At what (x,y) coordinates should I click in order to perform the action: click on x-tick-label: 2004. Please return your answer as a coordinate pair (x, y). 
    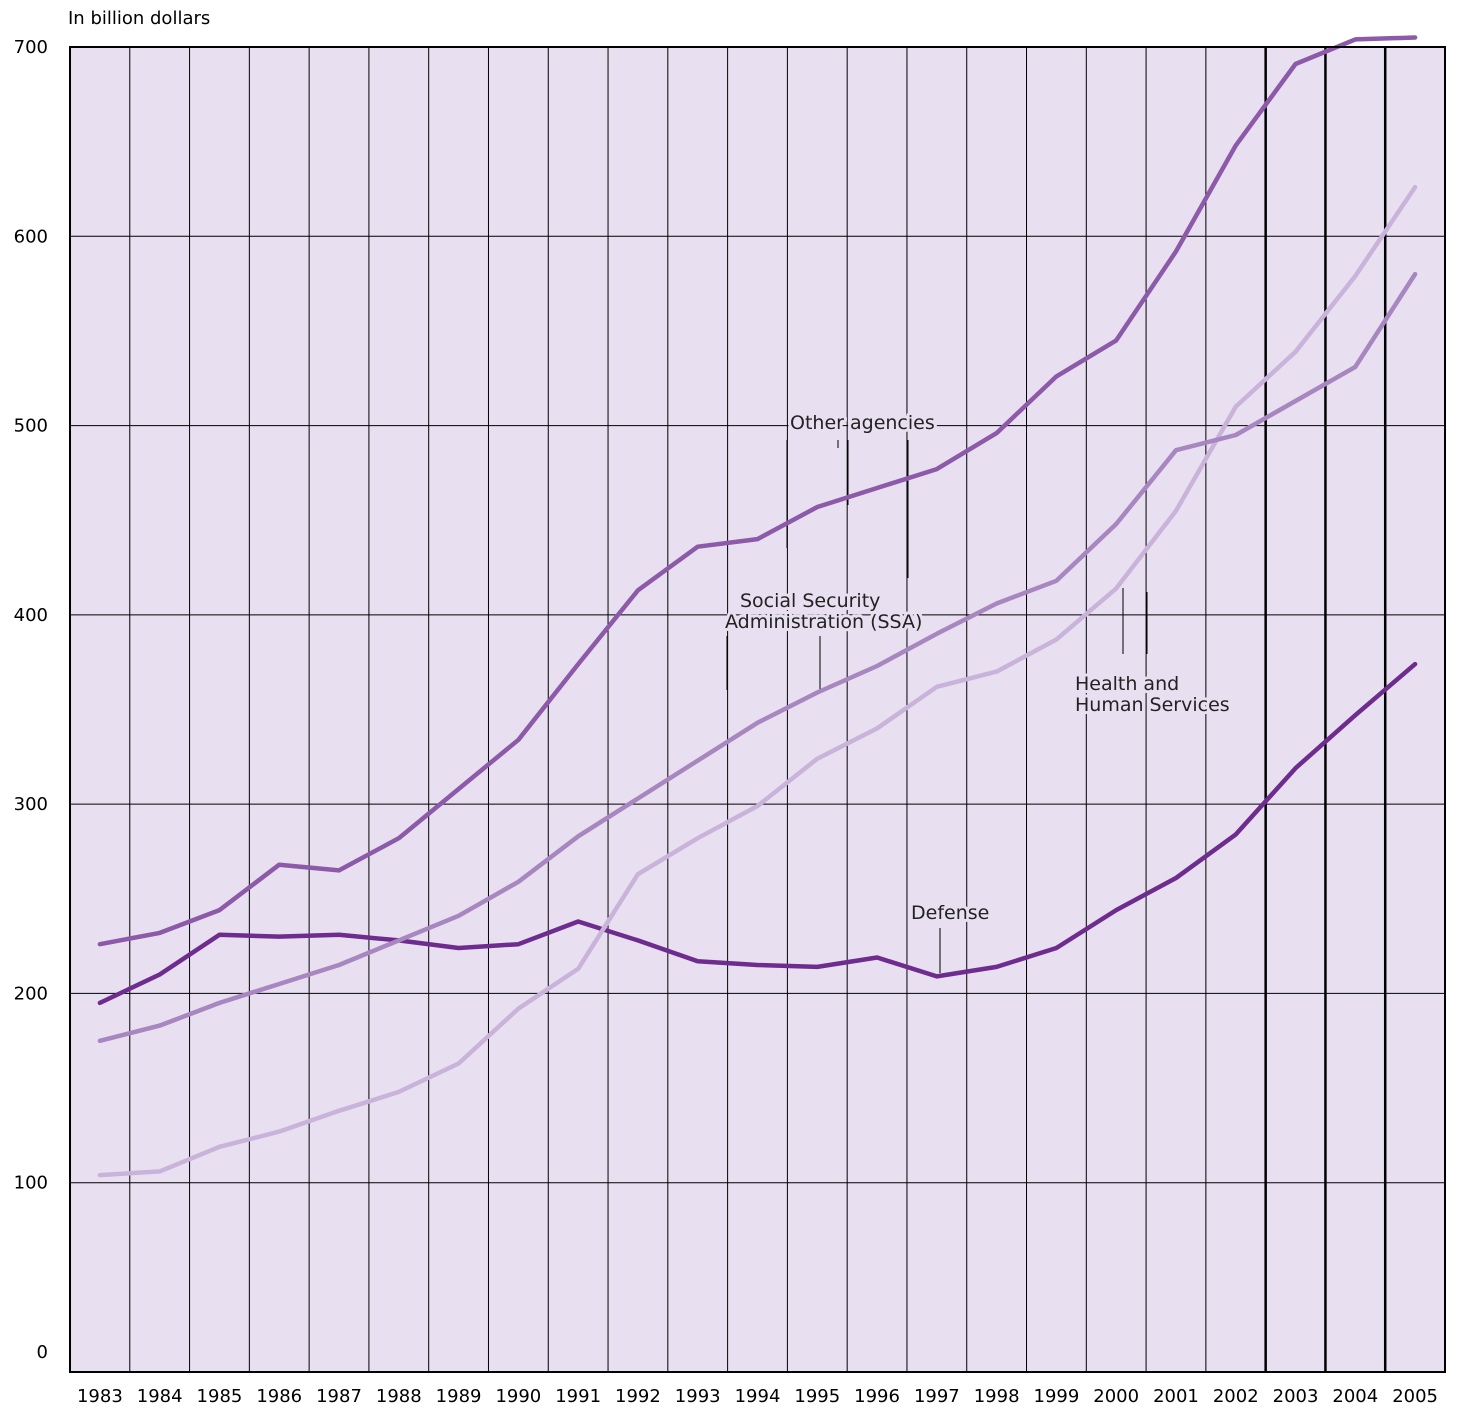
    Looking at the image, I should click on (1355, 1396).